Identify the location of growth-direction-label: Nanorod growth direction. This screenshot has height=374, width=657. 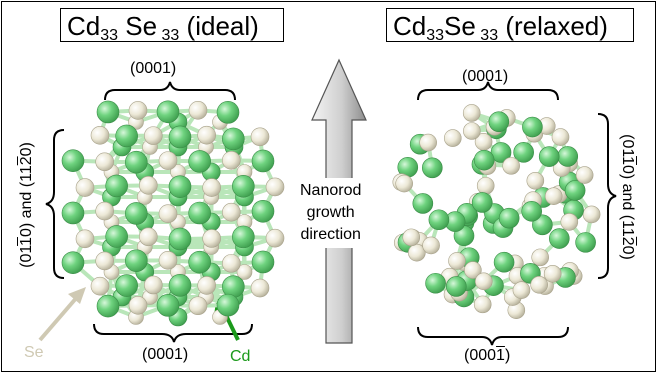
(330, 213).